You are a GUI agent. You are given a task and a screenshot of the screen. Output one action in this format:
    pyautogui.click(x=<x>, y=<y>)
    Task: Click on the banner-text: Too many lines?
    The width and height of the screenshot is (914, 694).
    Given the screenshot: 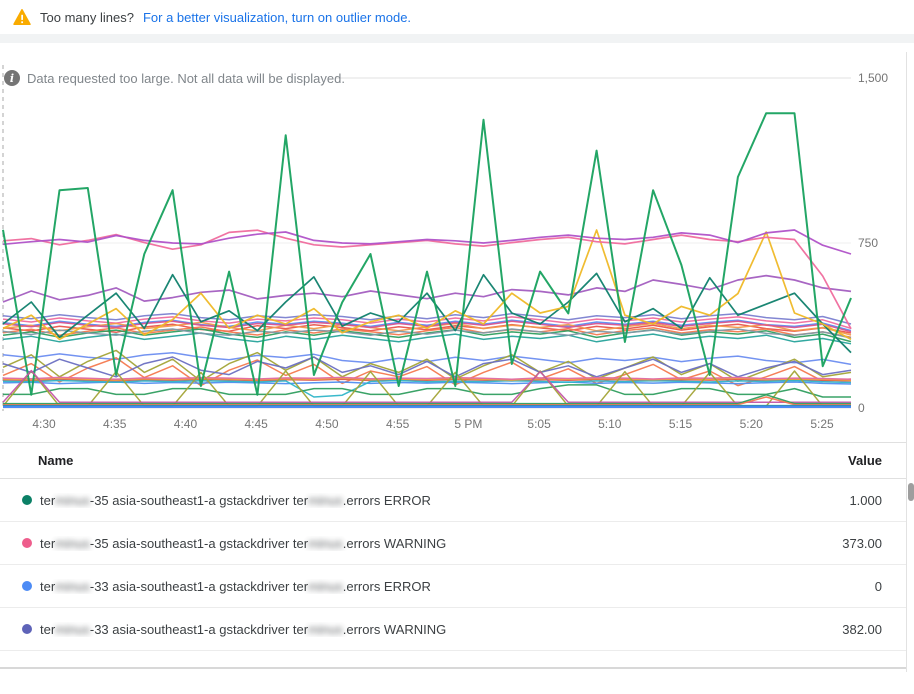 What is the action you would take?
    pyautogui.click(x=87, y=17)
    